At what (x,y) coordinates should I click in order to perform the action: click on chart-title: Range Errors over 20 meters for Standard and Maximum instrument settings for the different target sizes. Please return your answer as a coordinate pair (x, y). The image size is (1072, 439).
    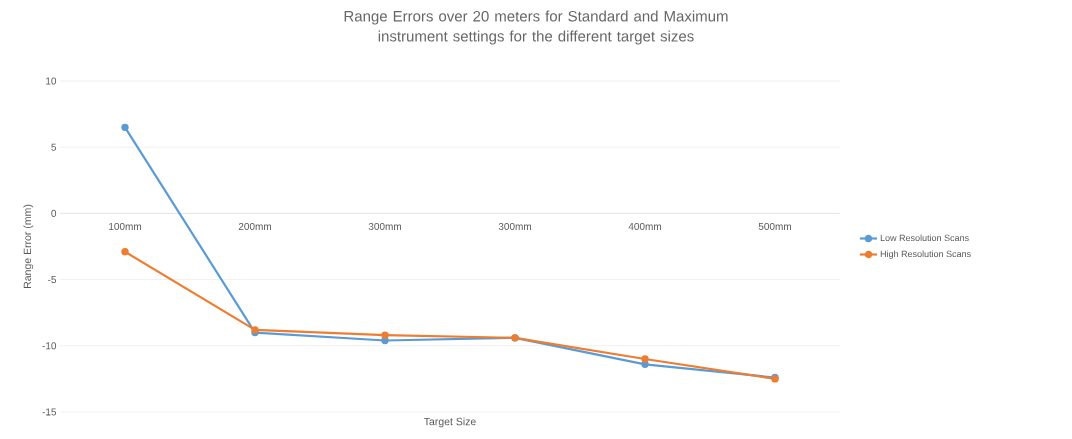
    Looking at the image, I should click on (536, 27).